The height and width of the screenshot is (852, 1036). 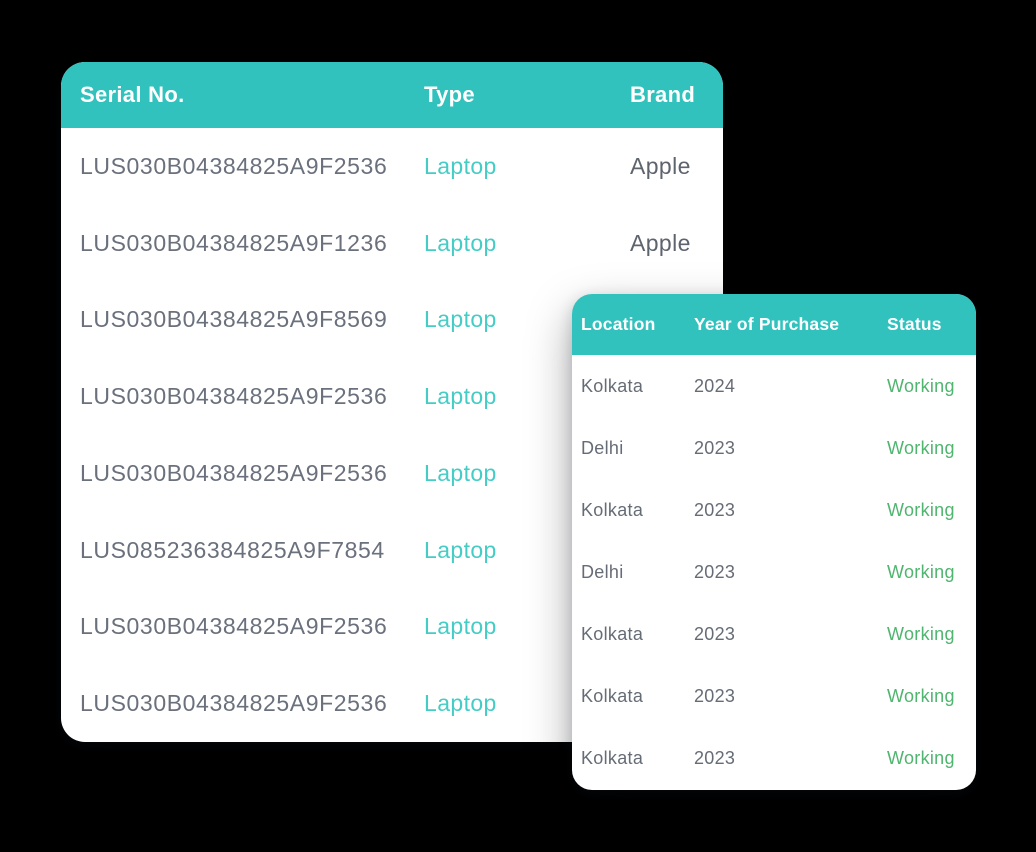 What do you see at coordinates (232, 549) in the screenshot?
I see `cell-serial-no: LUS085236384825A9F7854` at bounding box center [232, 549].